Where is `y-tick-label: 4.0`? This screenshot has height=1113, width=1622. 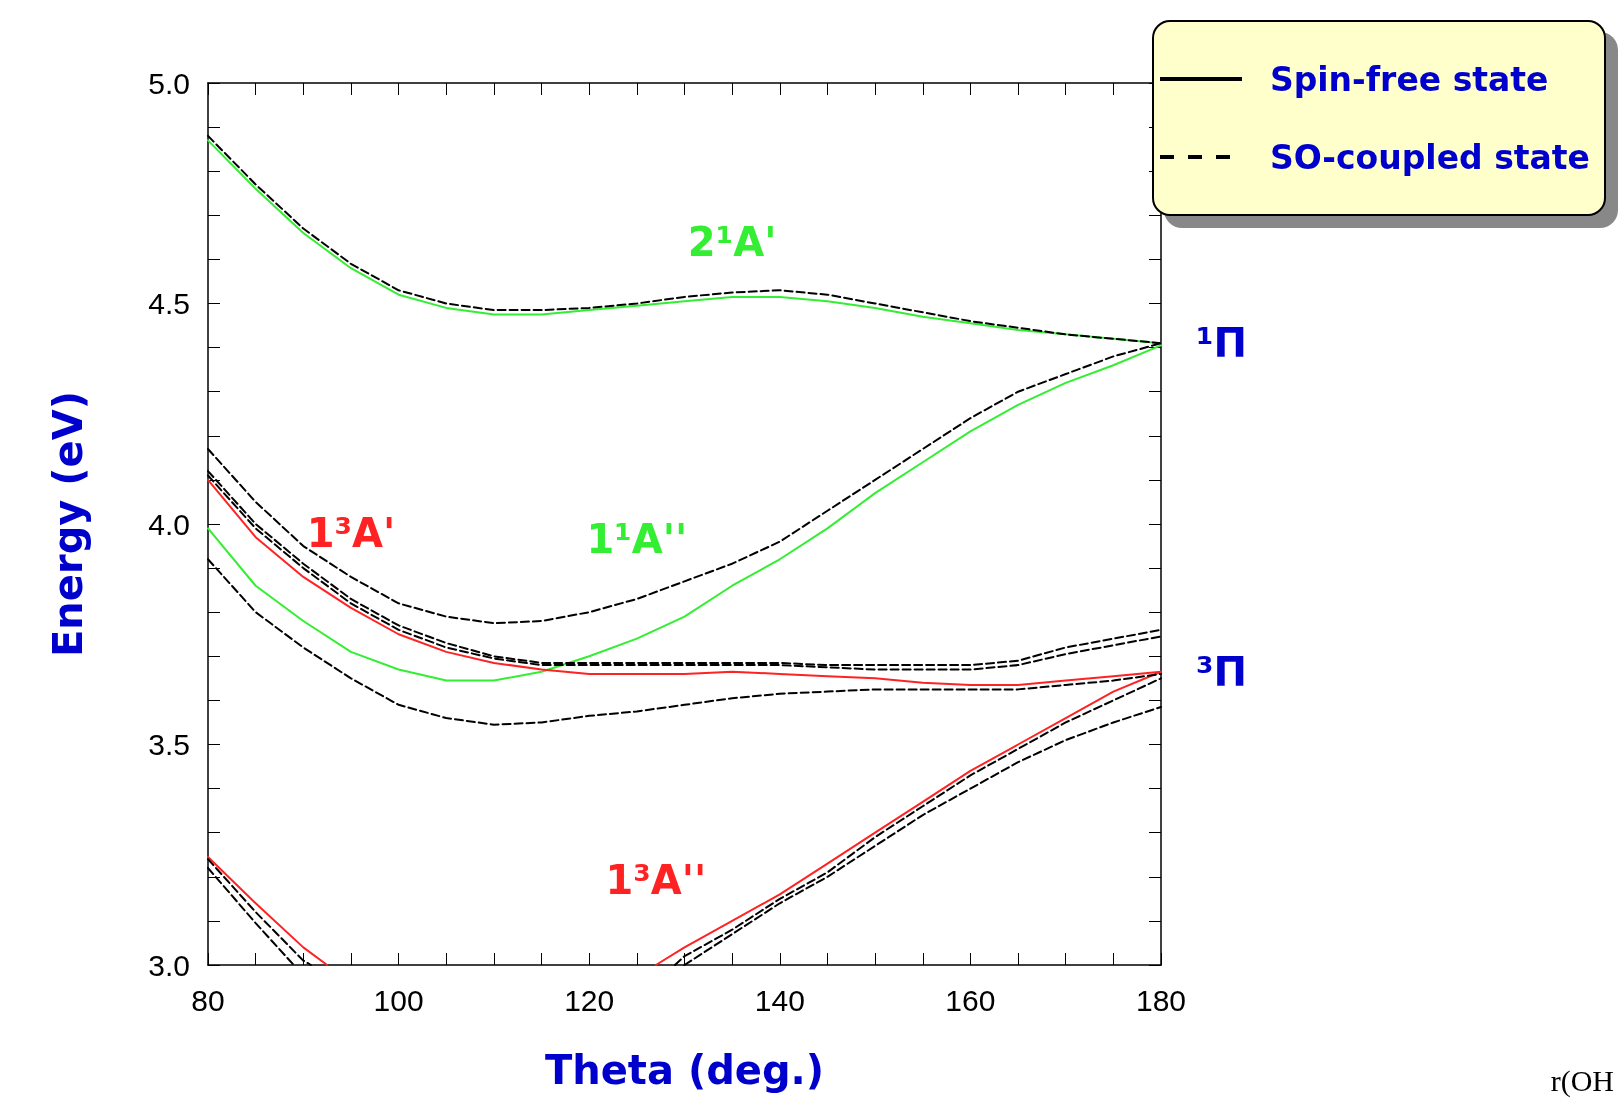
y-tick-label: 4.0 is located at coordinates (169, 524).